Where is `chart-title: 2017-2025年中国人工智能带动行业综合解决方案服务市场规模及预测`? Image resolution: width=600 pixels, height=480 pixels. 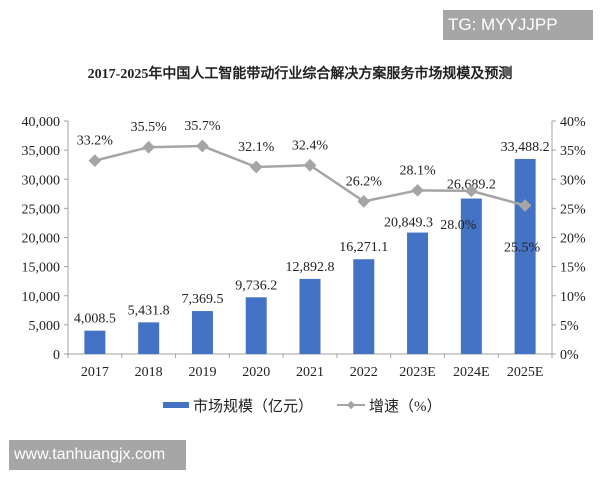 chart-title: 2017-2025年中国人工智能带动行业综合解决方案服务市场规模及预测 is located at coordinates (300, 74).